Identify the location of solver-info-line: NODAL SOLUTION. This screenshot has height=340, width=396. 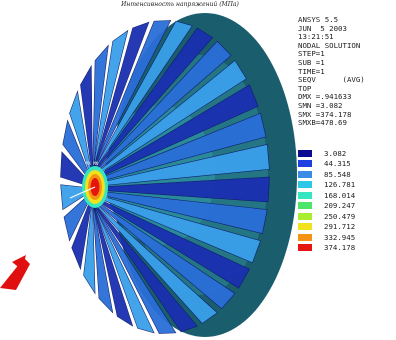
(329, 45).